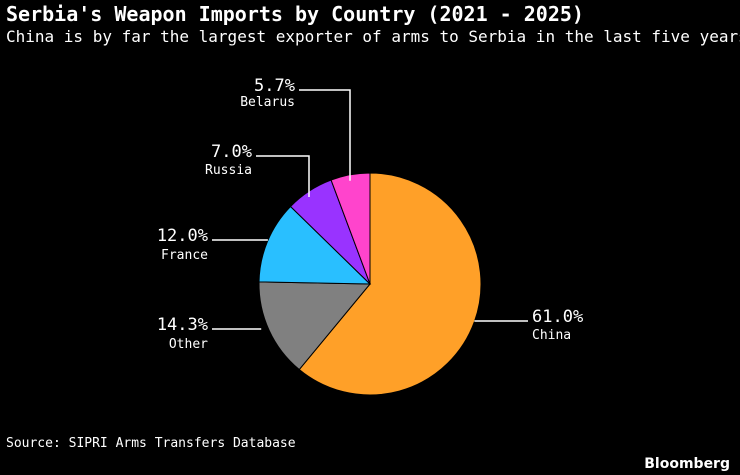  What do you see at coordinates (551, 335) in the screenshot?
I see `category-label-china: China` at bounding box center [551, 335].